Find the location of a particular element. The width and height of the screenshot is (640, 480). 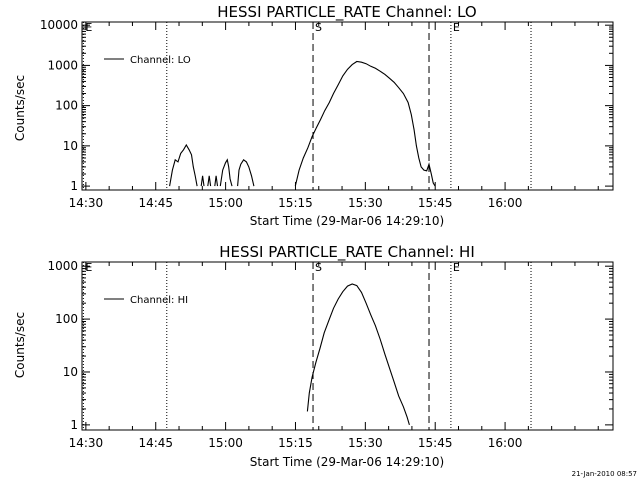

legend-label: Channel: HI is located at coordinates (159, 300).